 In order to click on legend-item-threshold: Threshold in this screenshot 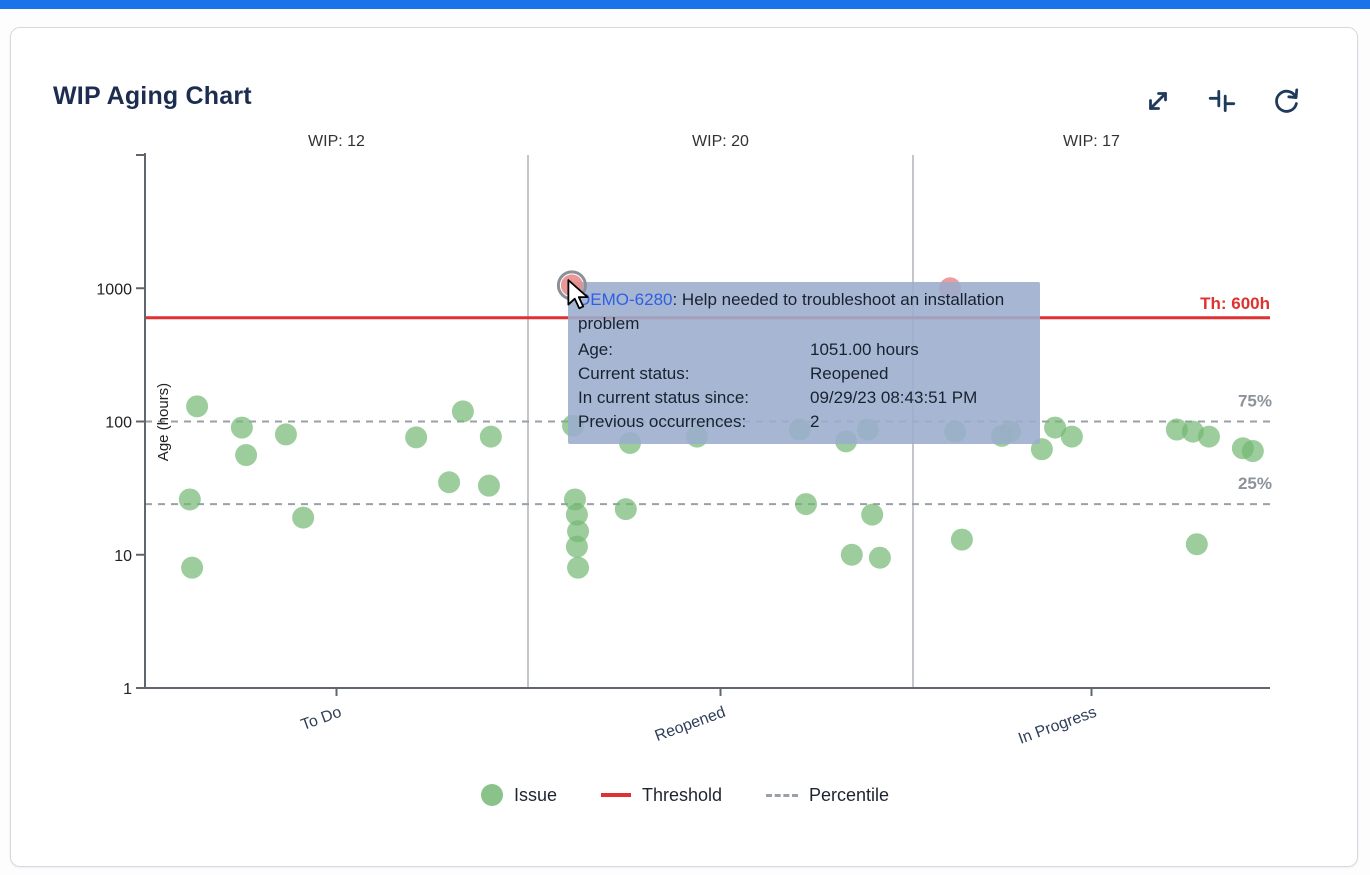, I will do `click(661, 795)`.